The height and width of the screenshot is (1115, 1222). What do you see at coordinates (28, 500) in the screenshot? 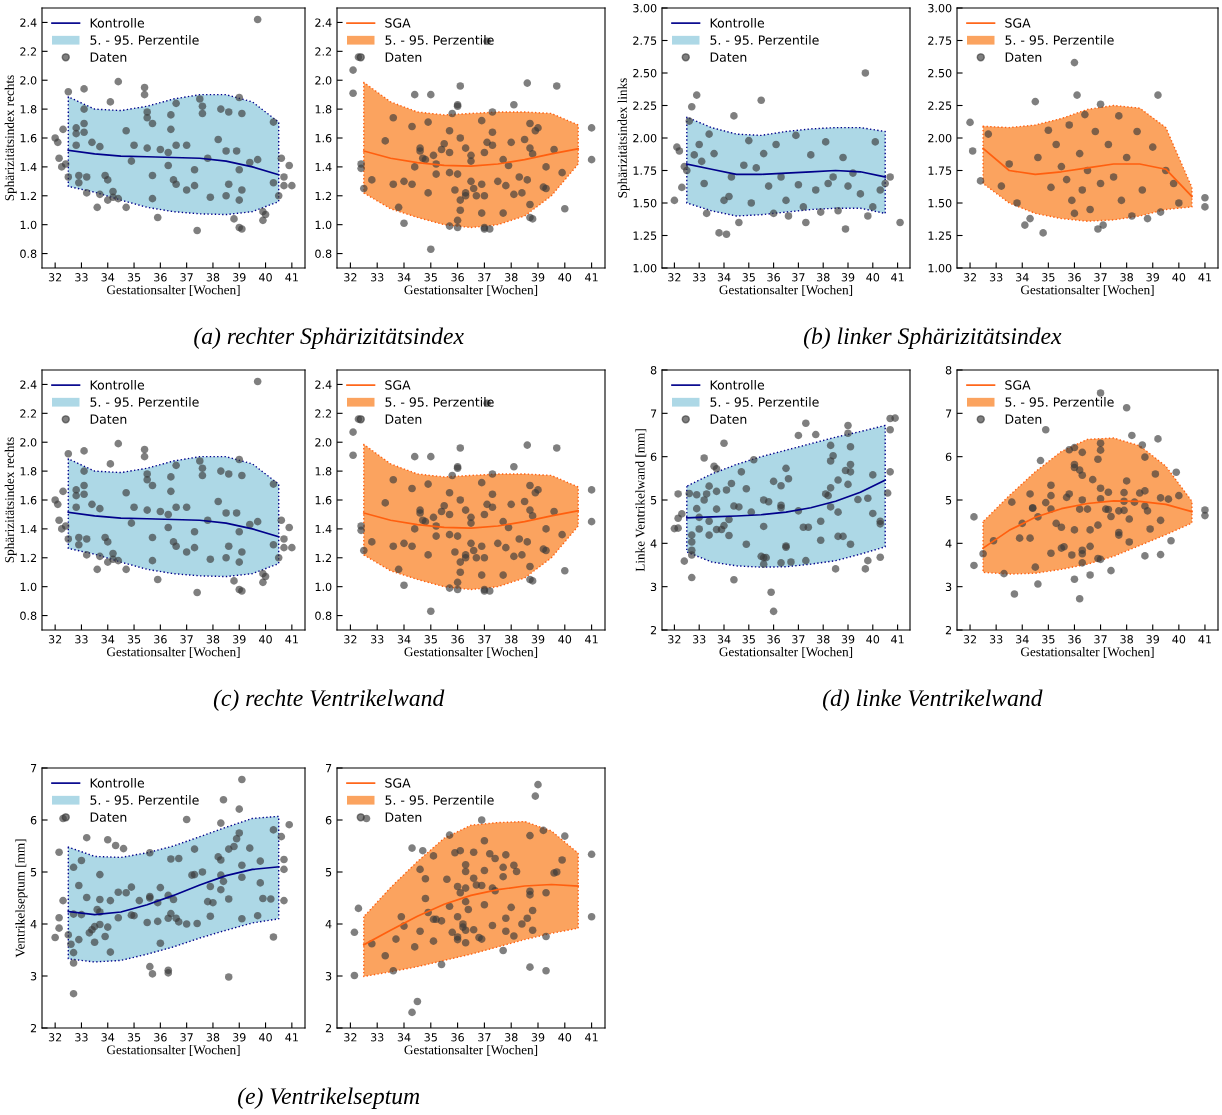
I see `y-tick-label: 1.6` at bounding box center [28, 500].